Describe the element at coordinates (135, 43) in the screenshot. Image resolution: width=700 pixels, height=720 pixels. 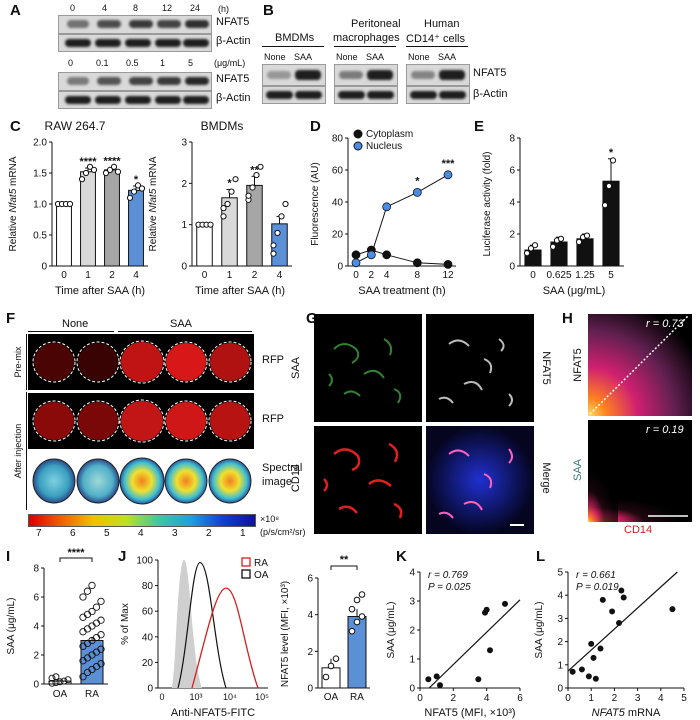
I see `blot-a-time-actin` at that location.